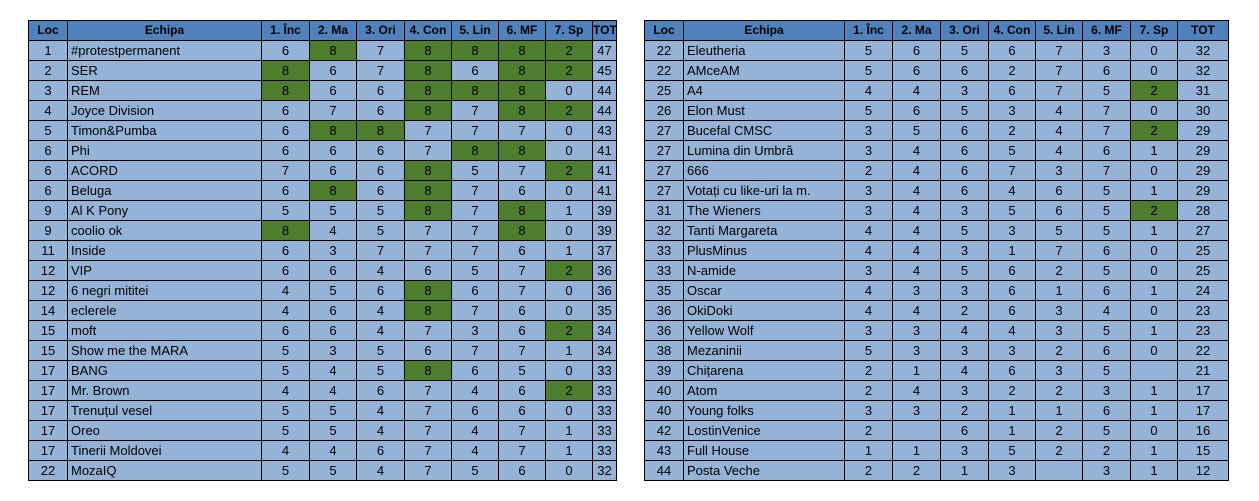  Describe the element at coordinates (764, 450) in the screenshot. I see `team-name-cell: Full House` at that location.